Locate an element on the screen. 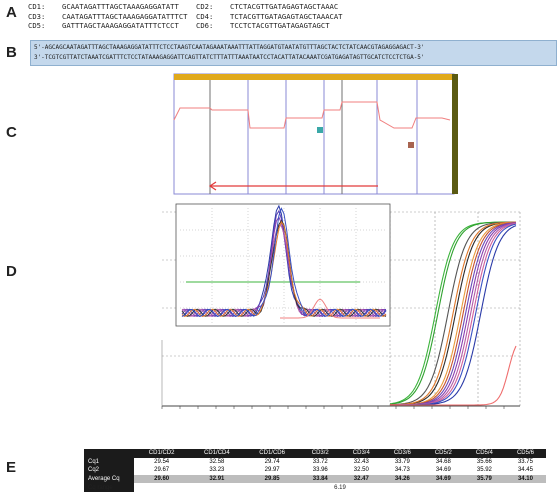 The height and width of the screenshot is (495, 560). primer-sequence: CTCTACGTTGATAGAGTAGCTAAAC is located at coordinates (284, 6).